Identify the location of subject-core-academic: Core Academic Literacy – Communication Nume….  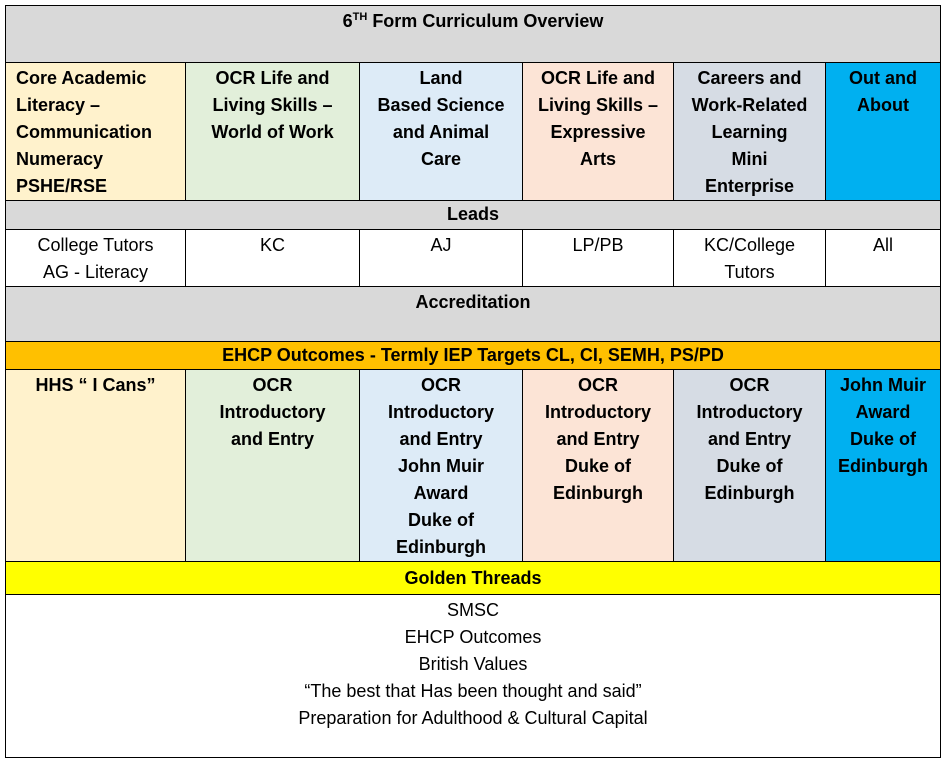
(95, 131).